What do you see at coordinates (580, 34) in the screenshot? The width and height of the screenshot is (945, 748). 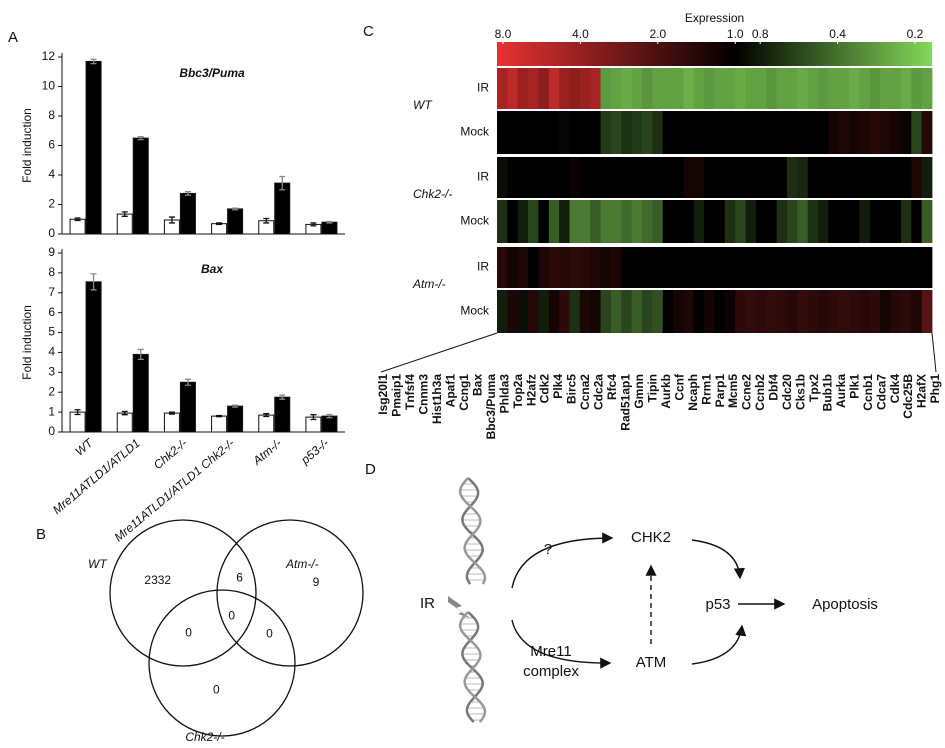 I see `colorbar-tick-label: 4.0` at bounding box center [580, 34].